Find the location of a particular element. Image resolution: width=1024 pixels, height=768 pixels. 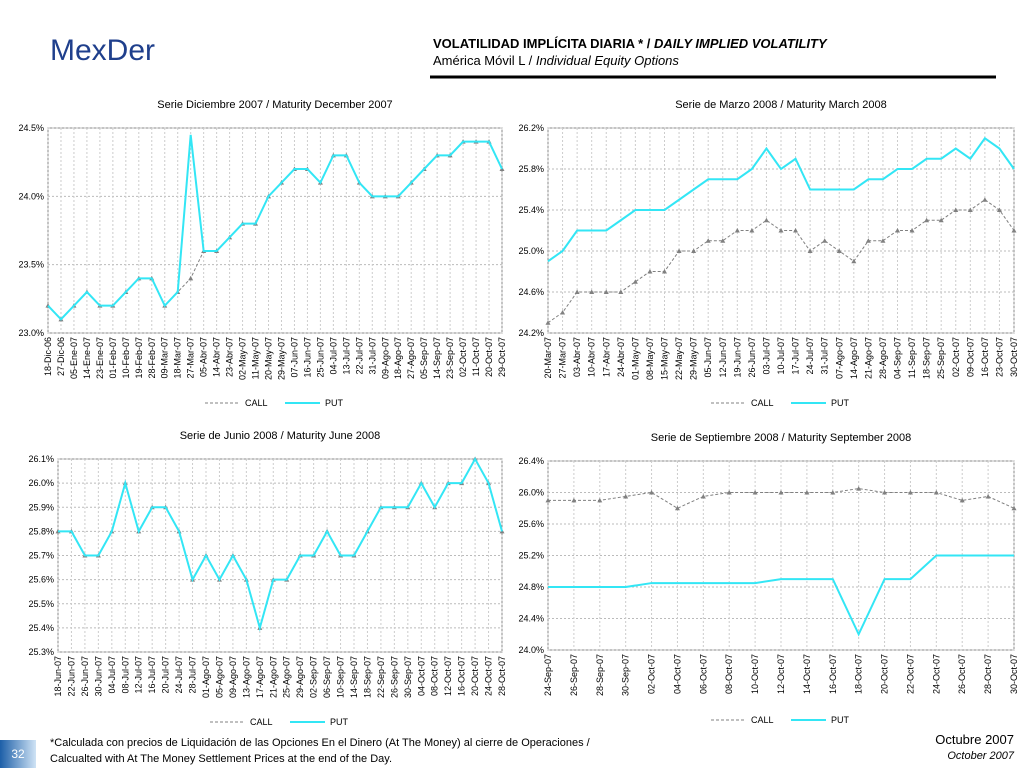

y-tick-label: 25.7% is located at coordinates (41, 556).